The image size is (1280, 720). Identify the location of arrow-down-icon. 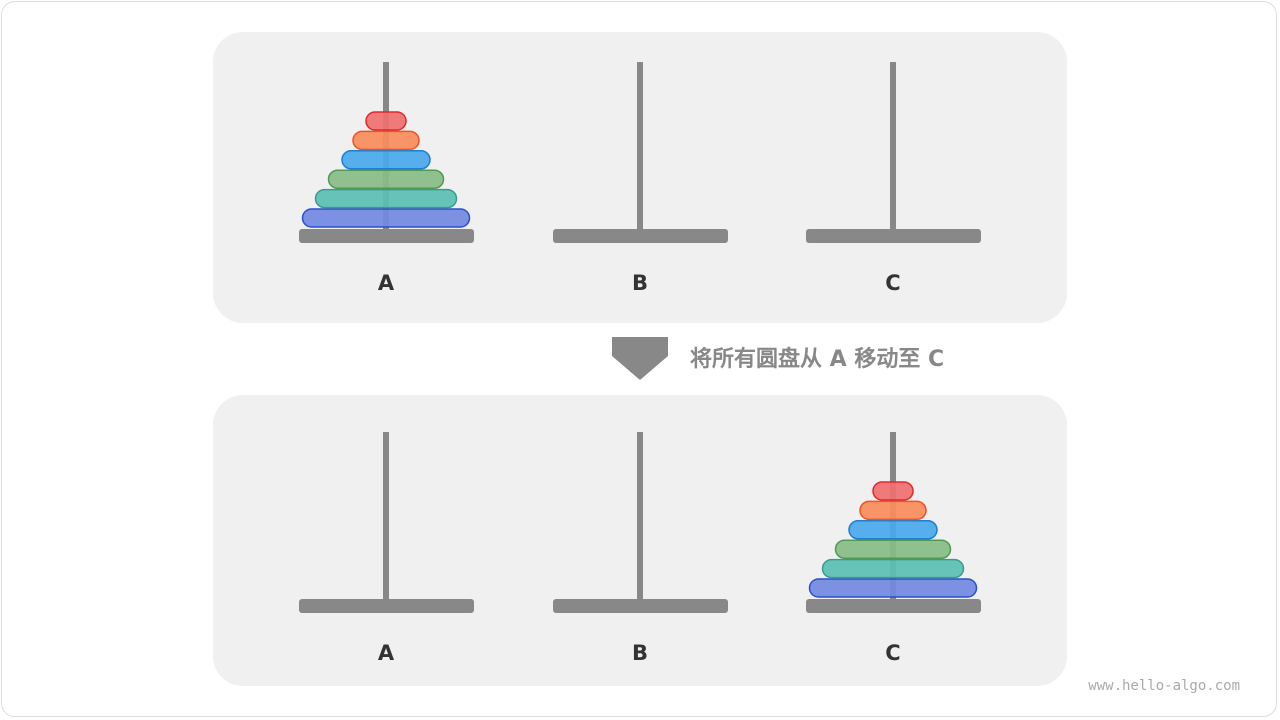
(640, 358).